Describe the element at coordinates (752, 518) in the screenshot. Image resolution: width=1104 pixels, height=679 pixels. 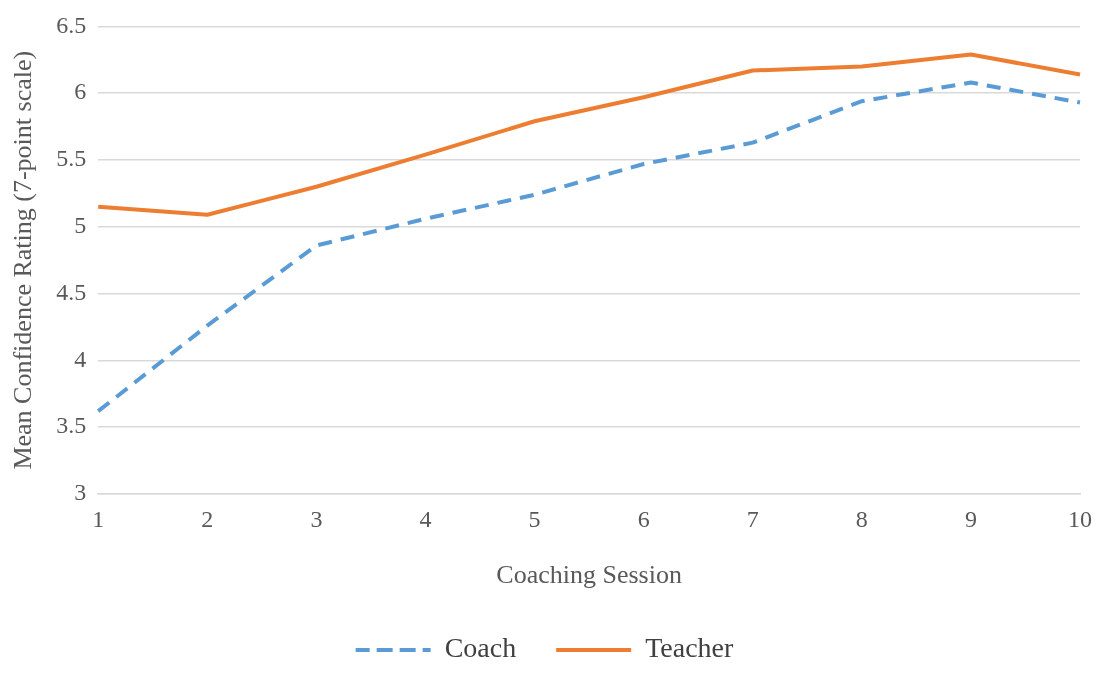
I see `x-tick-label: 7` at that location.